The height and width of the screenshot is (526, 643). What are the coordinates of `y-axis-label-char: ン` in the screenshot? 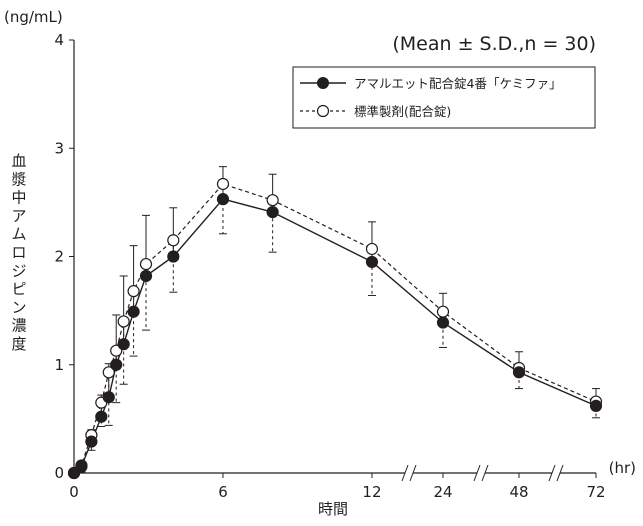 It's located at (18, 307).